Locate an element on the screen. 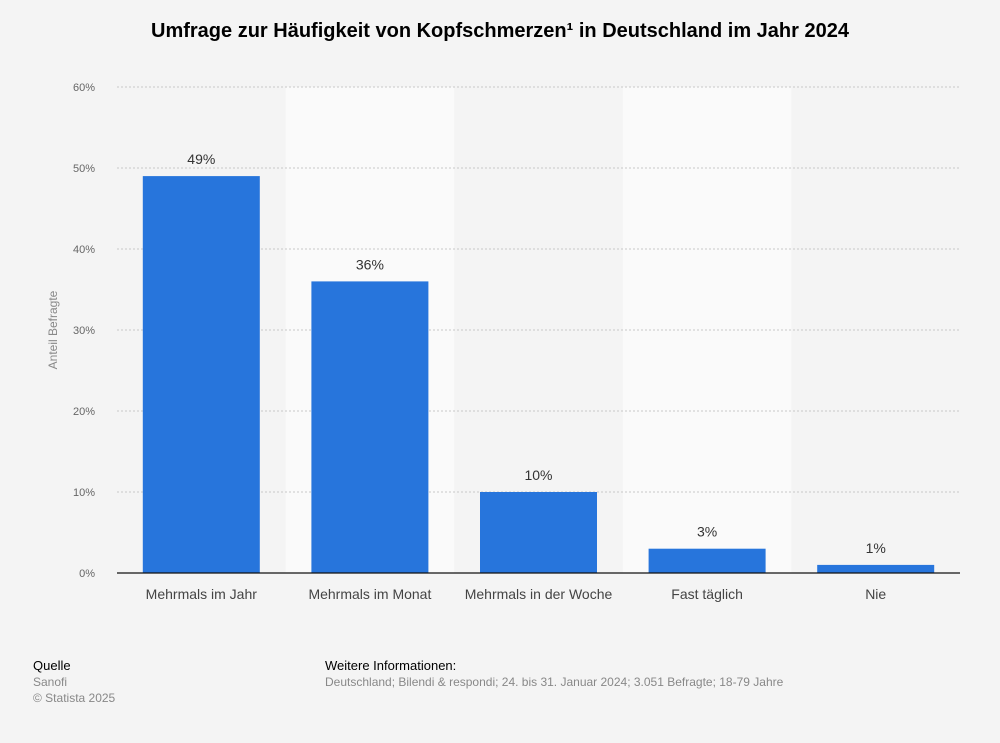 This screenshot has width=1000, height=743. y-tick-label: 0% is located at coordinates (87, 574).